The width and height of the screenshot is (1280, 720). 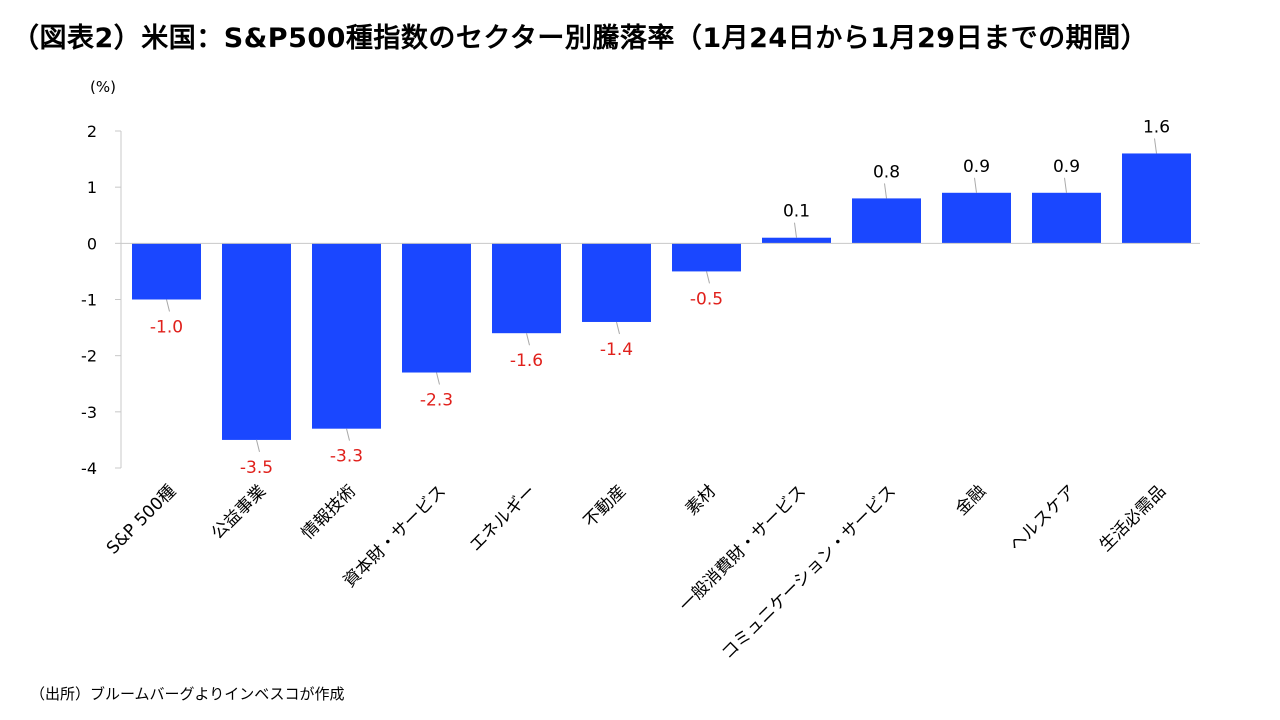 What do you see at coordinates (89, 356) in the screenshot?
I see `y-tick-label: -2` at bounding box center [89, 356].